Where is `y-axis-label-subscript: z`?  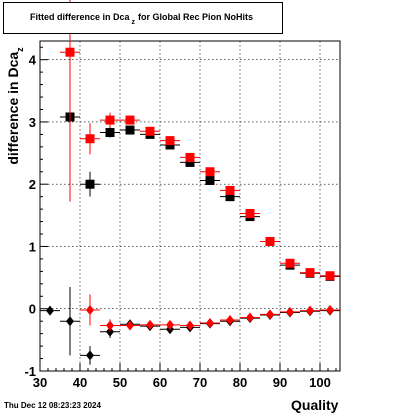 y-axis-label-subscript: z is located at coordinates (20, 49).